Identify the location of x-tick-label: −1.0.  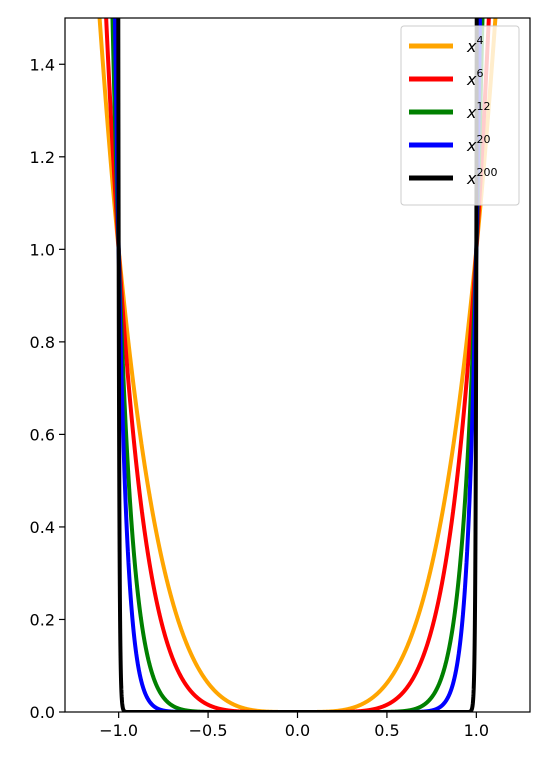
(118, 730).